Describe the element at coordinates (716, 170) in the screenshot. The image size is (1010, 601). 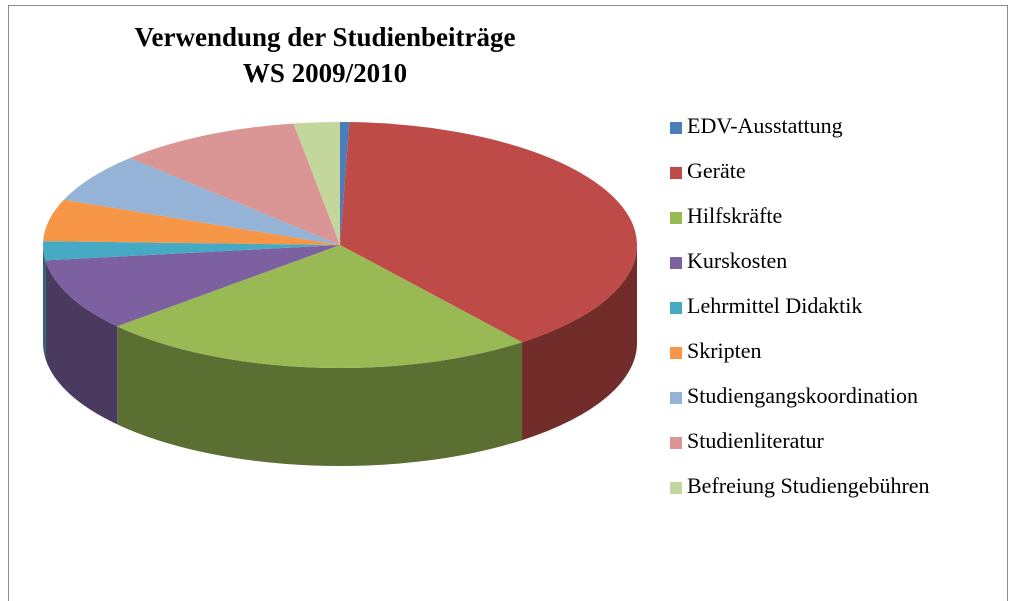
I see `legend-label: Geräte` at that location.